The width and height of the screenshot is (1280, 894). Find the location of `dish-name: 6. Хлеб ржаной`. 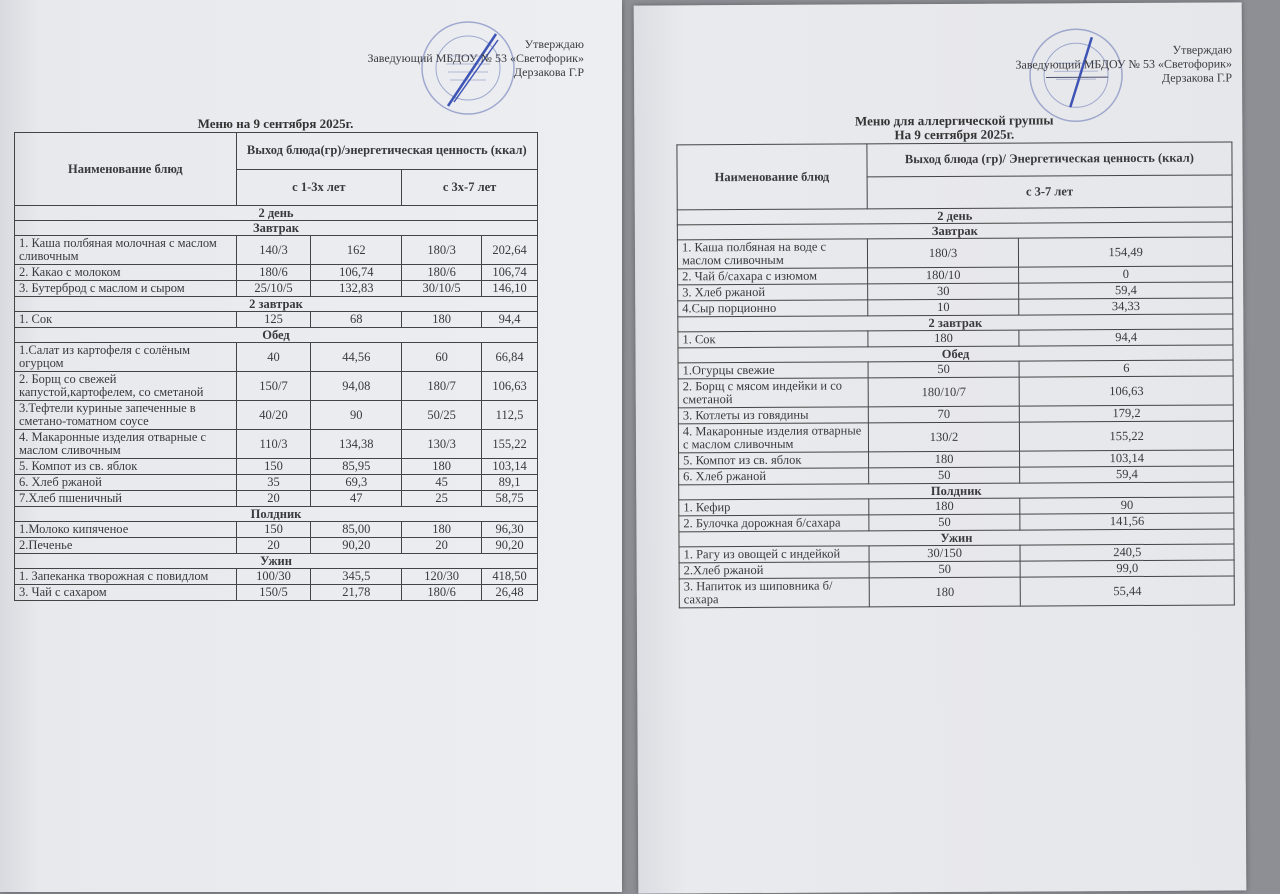

dish-name: 6. Хлеб ржаной is located at coordinates (126, 483).